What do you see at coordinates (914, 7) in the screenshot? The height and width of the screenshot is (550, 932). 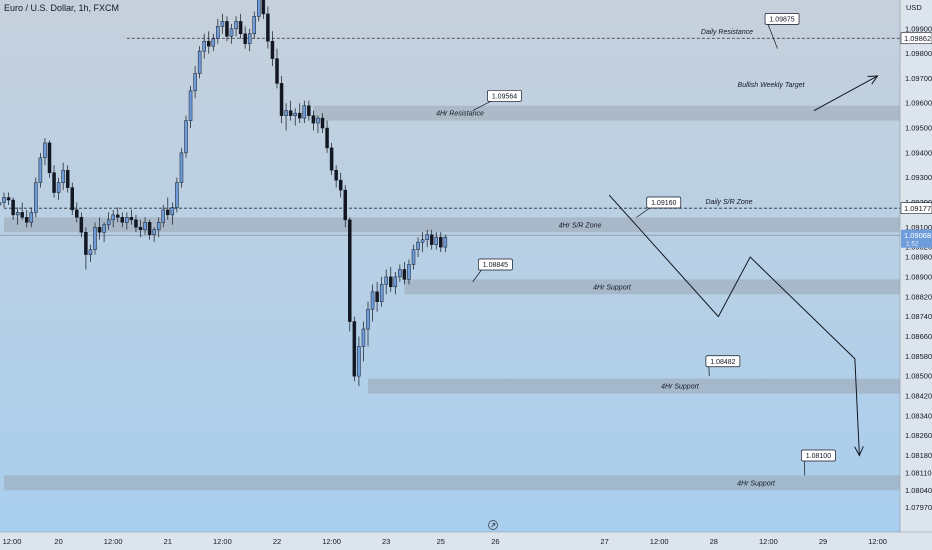 I see `currency-label: USD` at bounding box center [914, 7].